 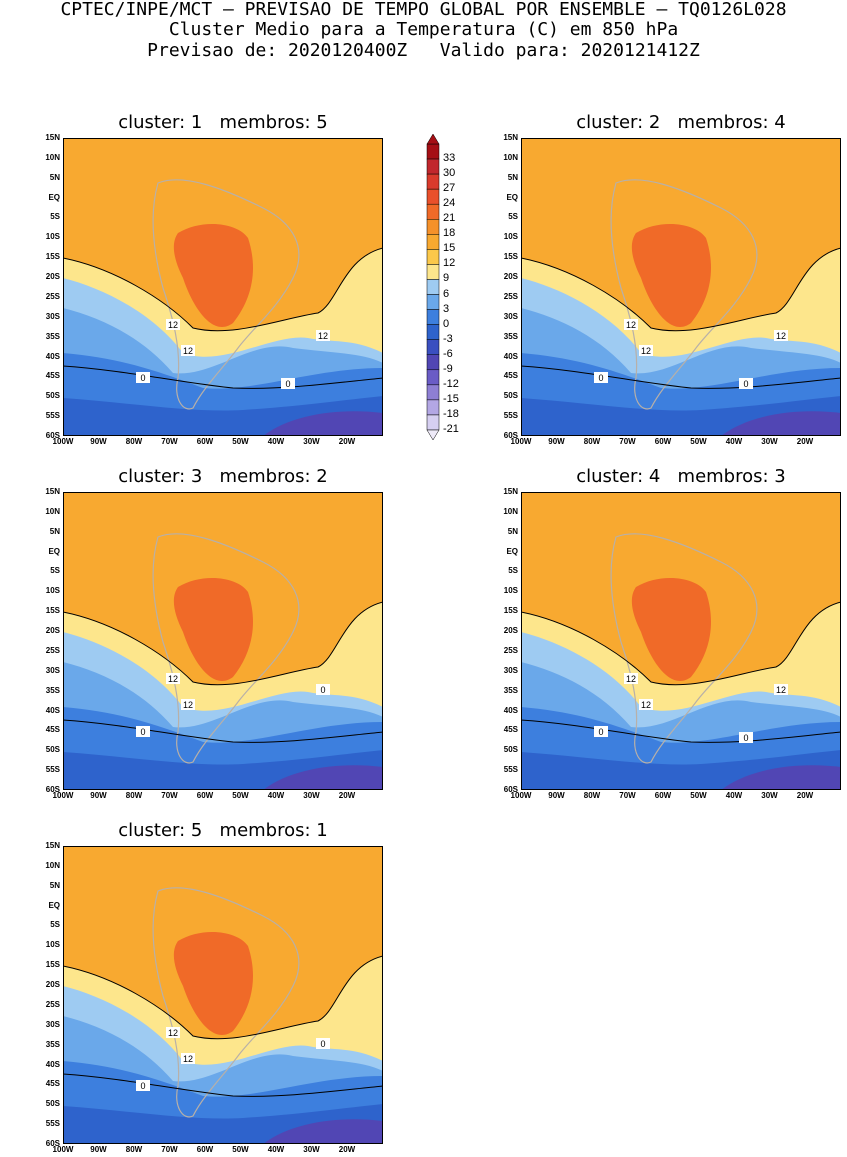 What do you see at coordinates (446, 278) in the screenshot?
I see `colorbar-label: 9` at bounding box center [446, 278].